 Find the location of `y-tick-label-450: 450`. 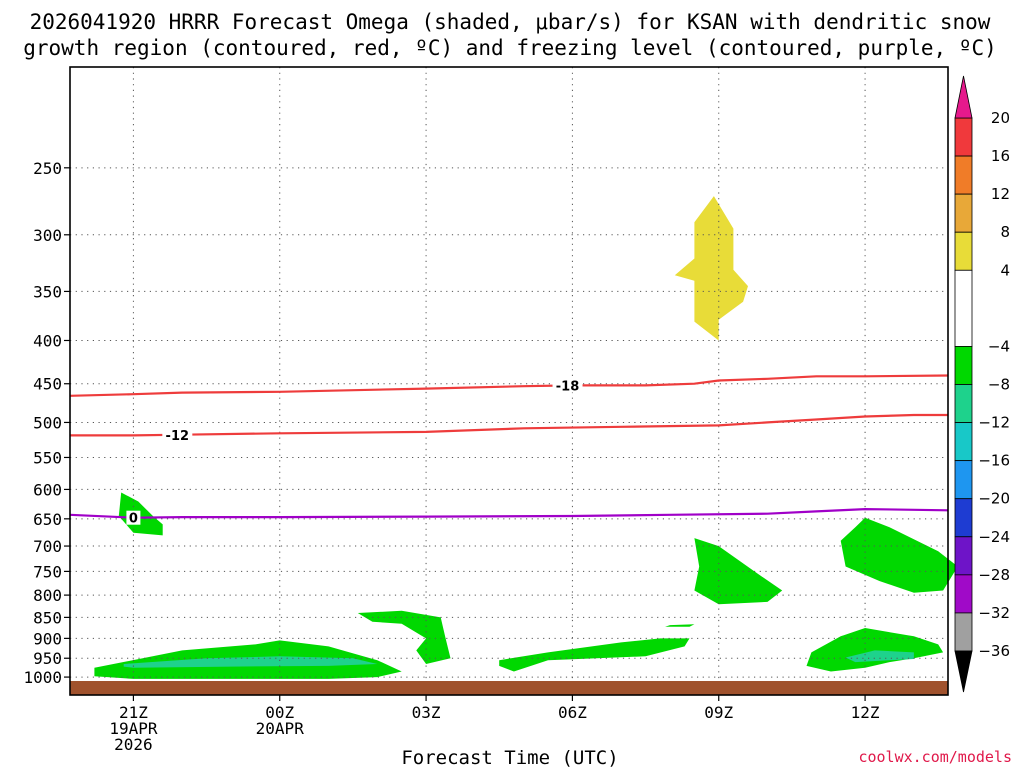

y-tick-label-450: 450 is located at coordinates (47, 384).